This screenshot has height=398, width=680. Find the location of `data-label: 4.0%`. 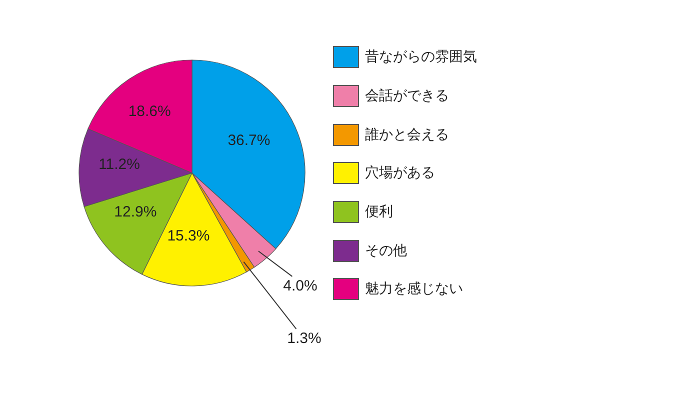

data-label: 4.0% is located at coordinates (300, 285).